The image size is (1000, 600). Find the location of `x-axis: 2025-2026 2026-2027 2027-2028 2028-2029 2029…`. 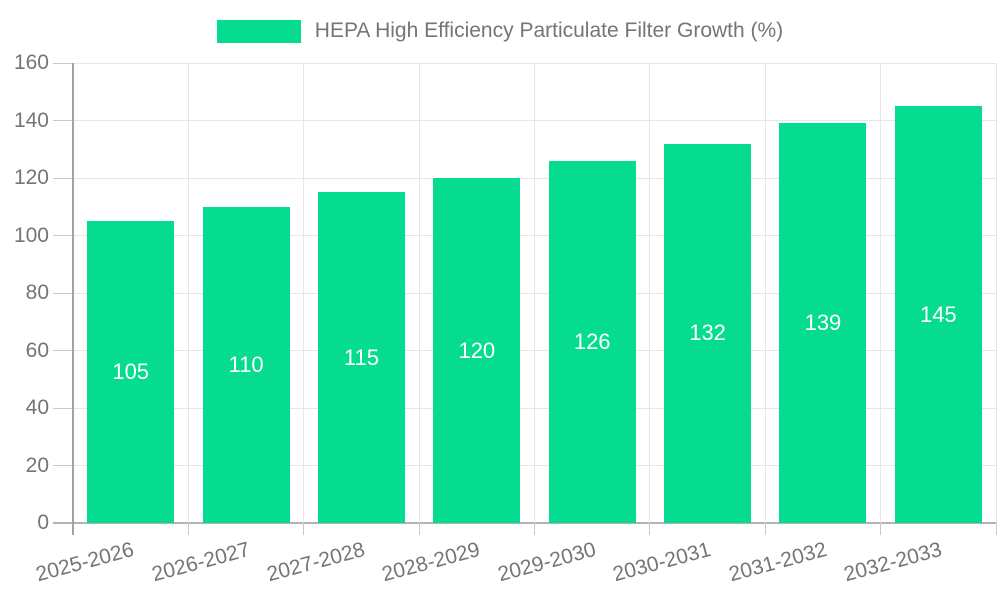

x-axis: 2025-2026 2026-2027 2027-2028 2028-2029 2029… is located at coordinates (515, 561).